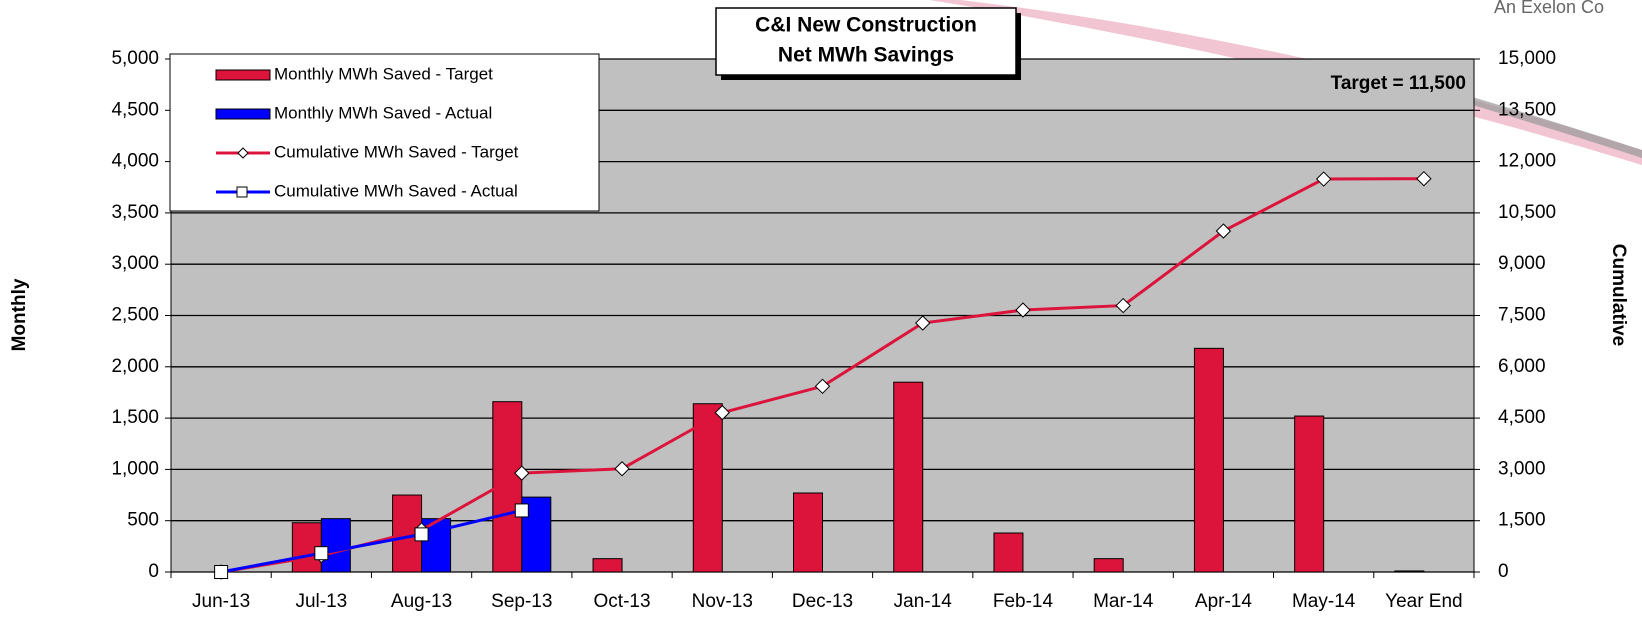 This screenshot has width=1642, height=620. Describe the element at coordinates (1123, 601) in the screenshot. I see `x-tick-label: Mar-14` at that location.